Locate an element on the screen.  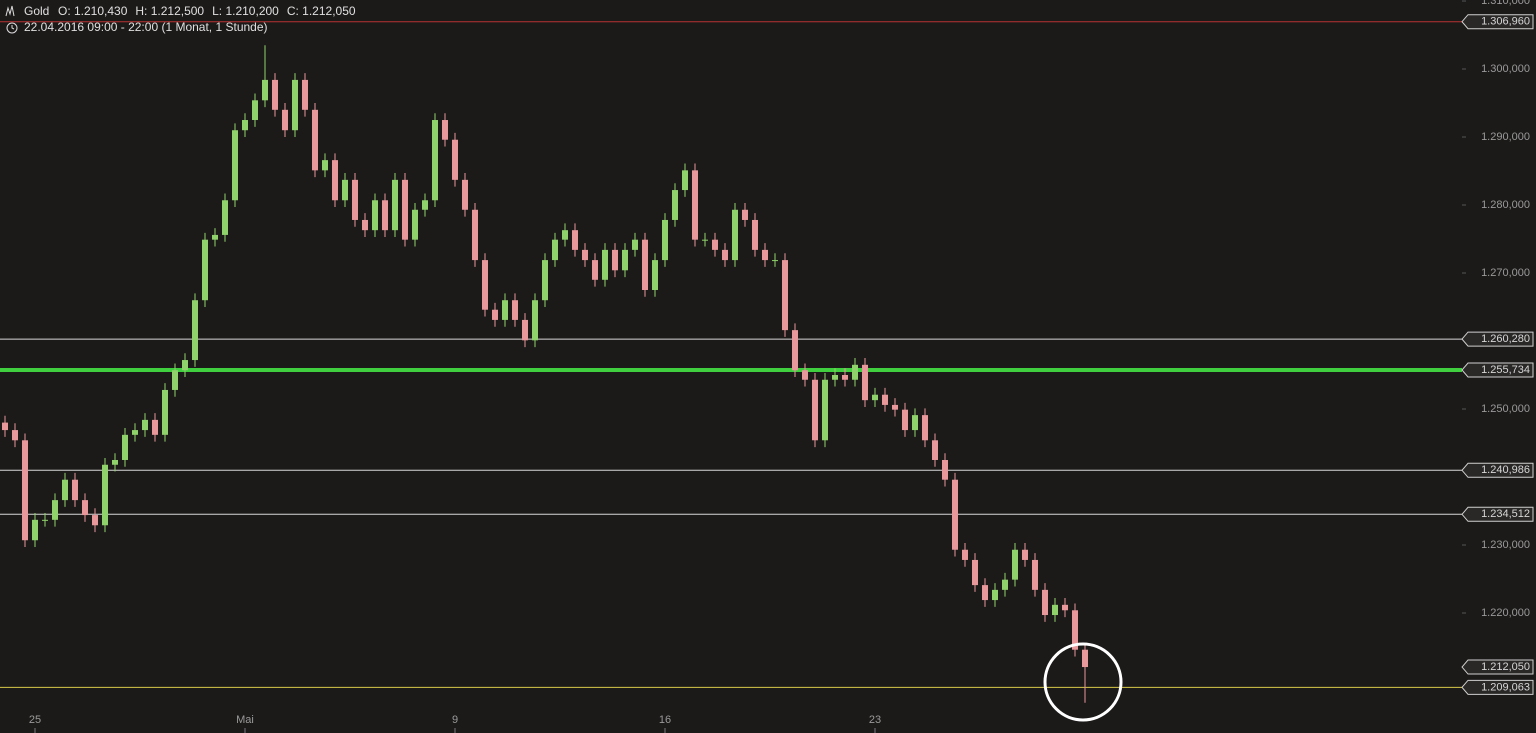
level-label: 1.255,734 is located at coordinates (1505, 370).